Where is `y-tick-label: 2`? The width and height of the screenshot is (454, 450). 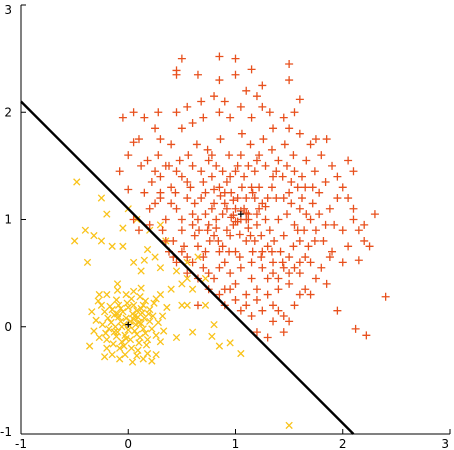
y-tick-label: 2 is located at coordinates (8, 112).